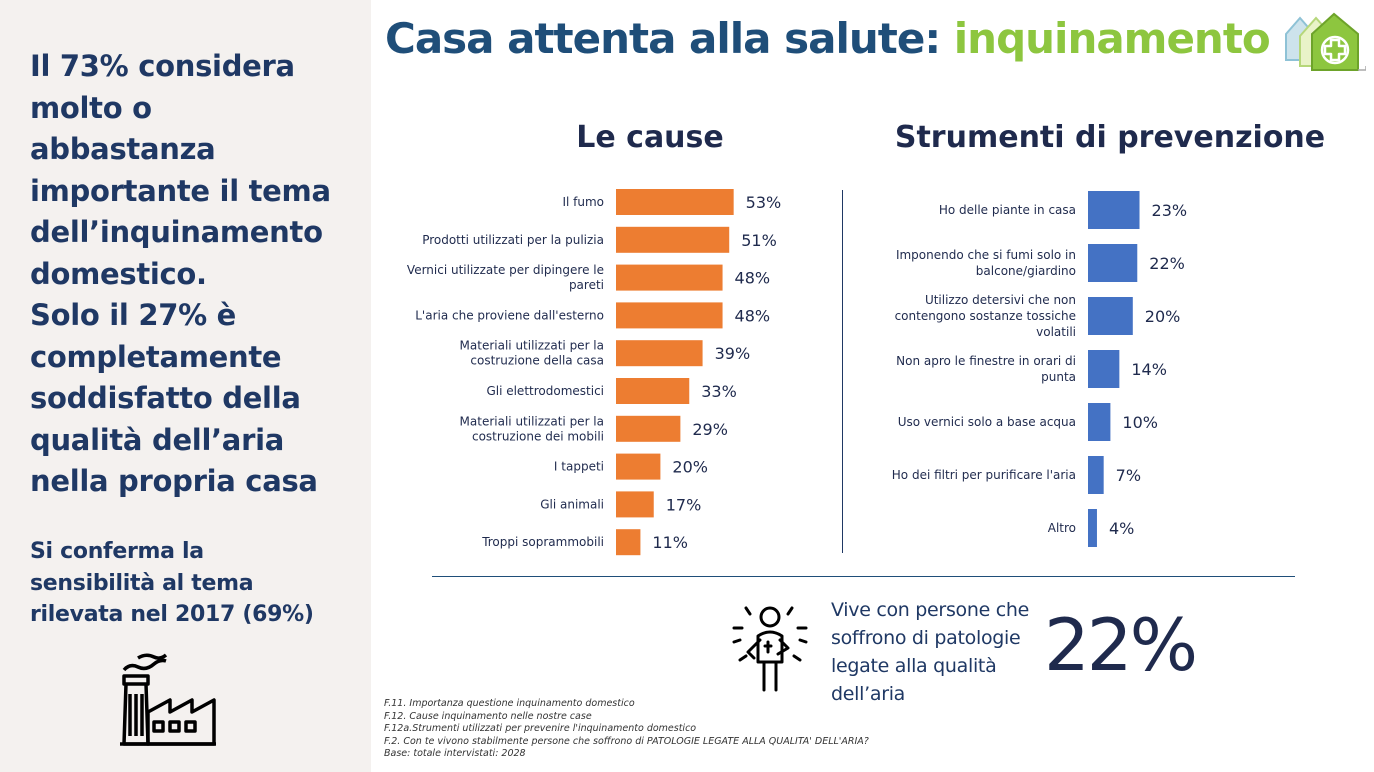 The width and height of the screenshot is (1374, 772). What do you see at coordinates (710, 429) in the screenshot?
I see `bar-value-label: 29%` at bounding box center [710, 429].